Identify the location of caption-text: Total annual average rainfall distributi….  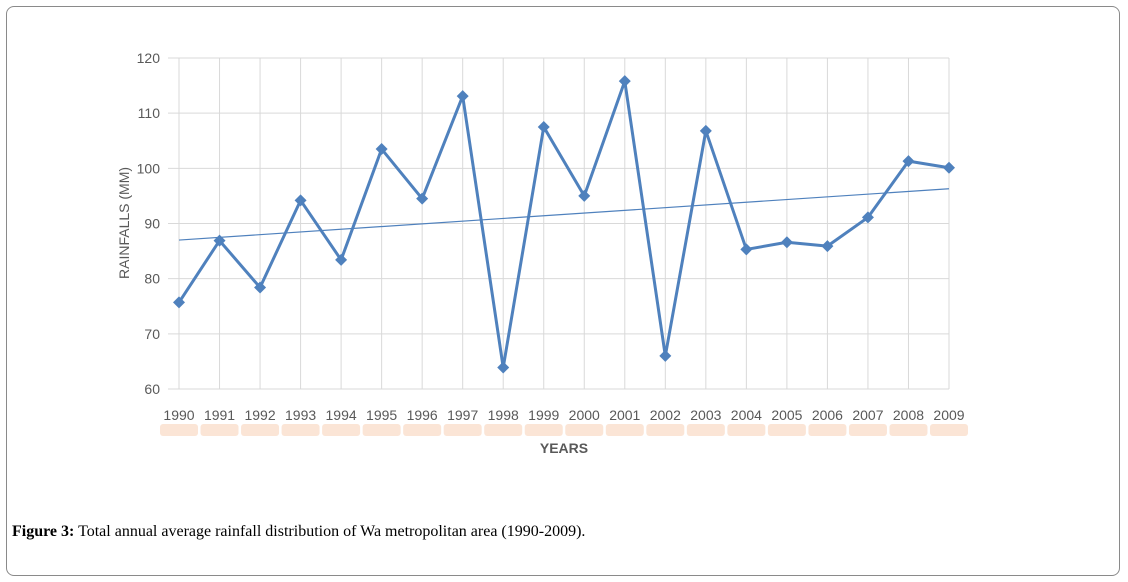
(330, 531).